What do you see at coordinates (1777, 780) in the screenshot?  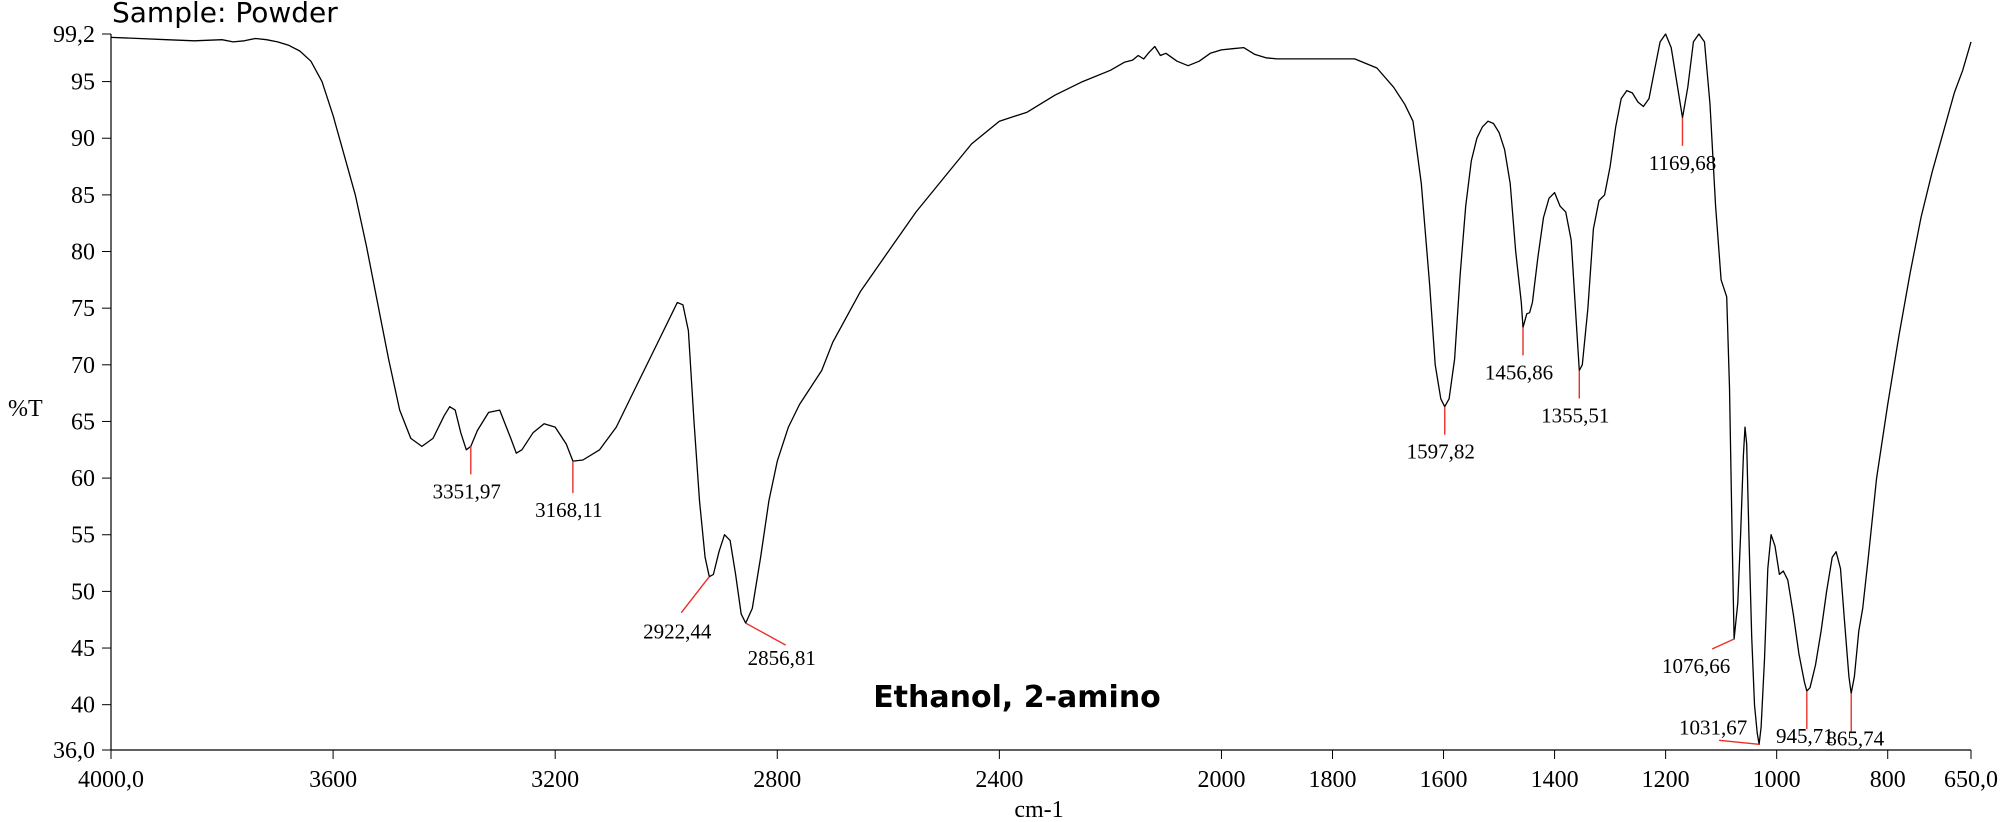 I see `x-tick-label: 1000` at bounding box center [1777, 780].